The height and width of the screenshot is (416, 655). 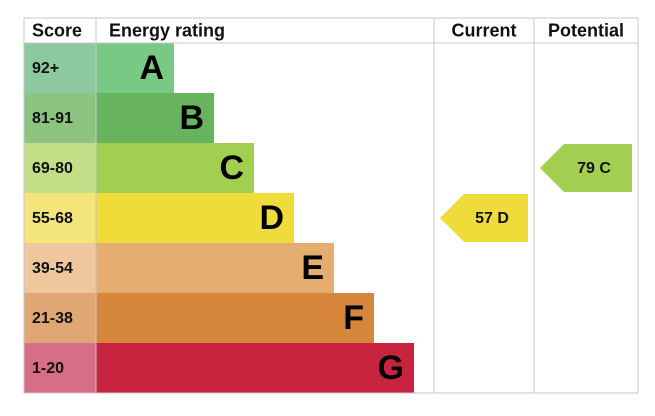 I want to click on column-header: Energy rating, so click(x=167, y=30).